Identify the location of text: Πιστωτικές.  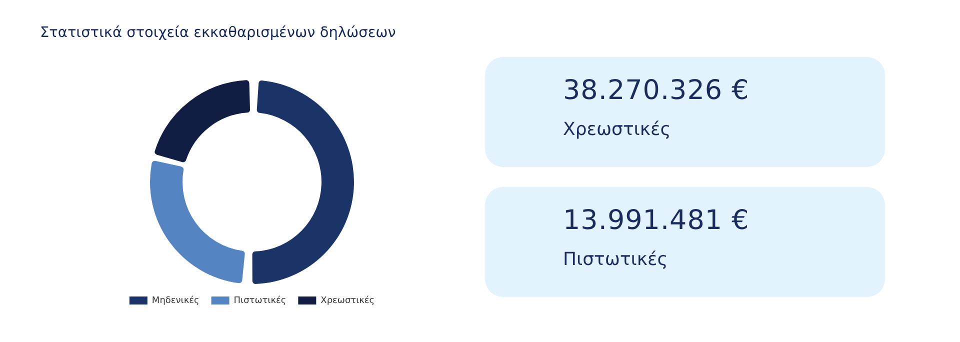
(615, 259).